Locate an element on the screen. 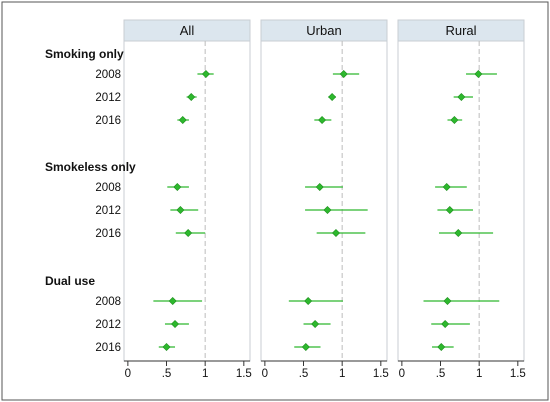  group-label: Smokeless only is located at coordinates (90, 167).